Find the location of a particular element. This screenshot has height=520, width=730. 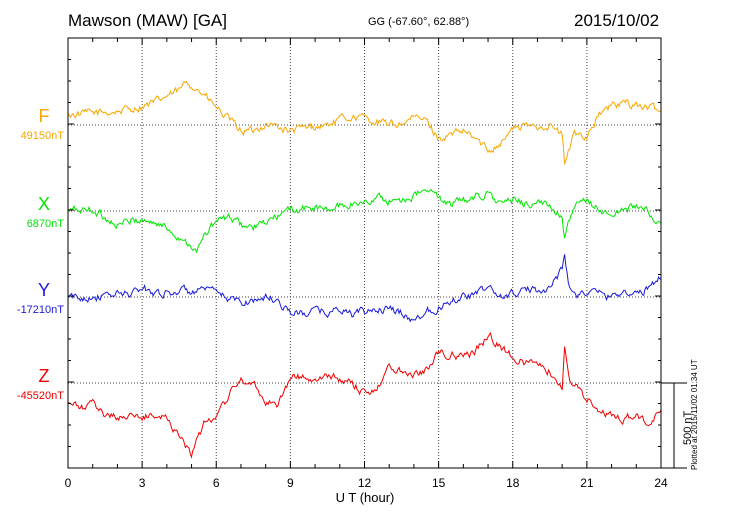

series-label-f: F is located at coordinates (44, 116).